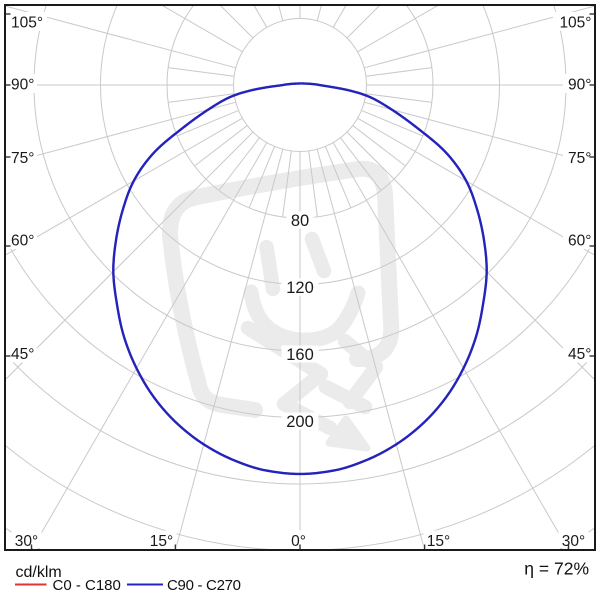 This screenshot has height=605, width=600. Describe the element at coordinates (300, 355) in the screenshot. I see `svg-text: 160` at that location.